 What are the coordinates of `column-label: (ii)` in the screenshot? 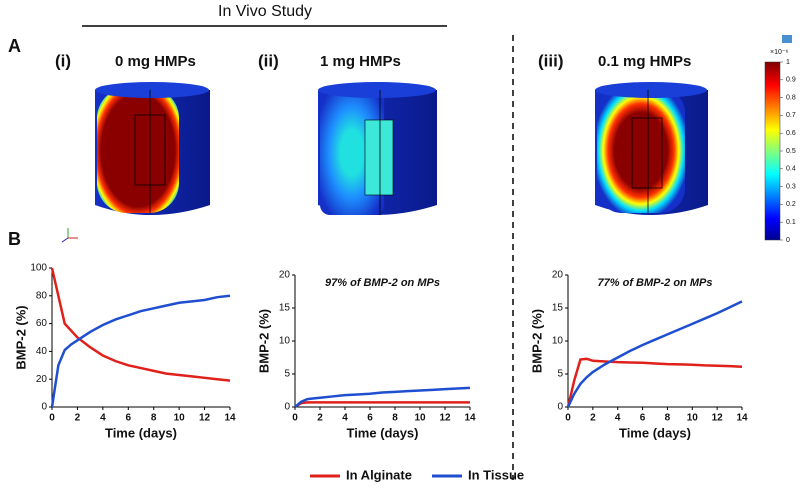 It's located at (268, 60).